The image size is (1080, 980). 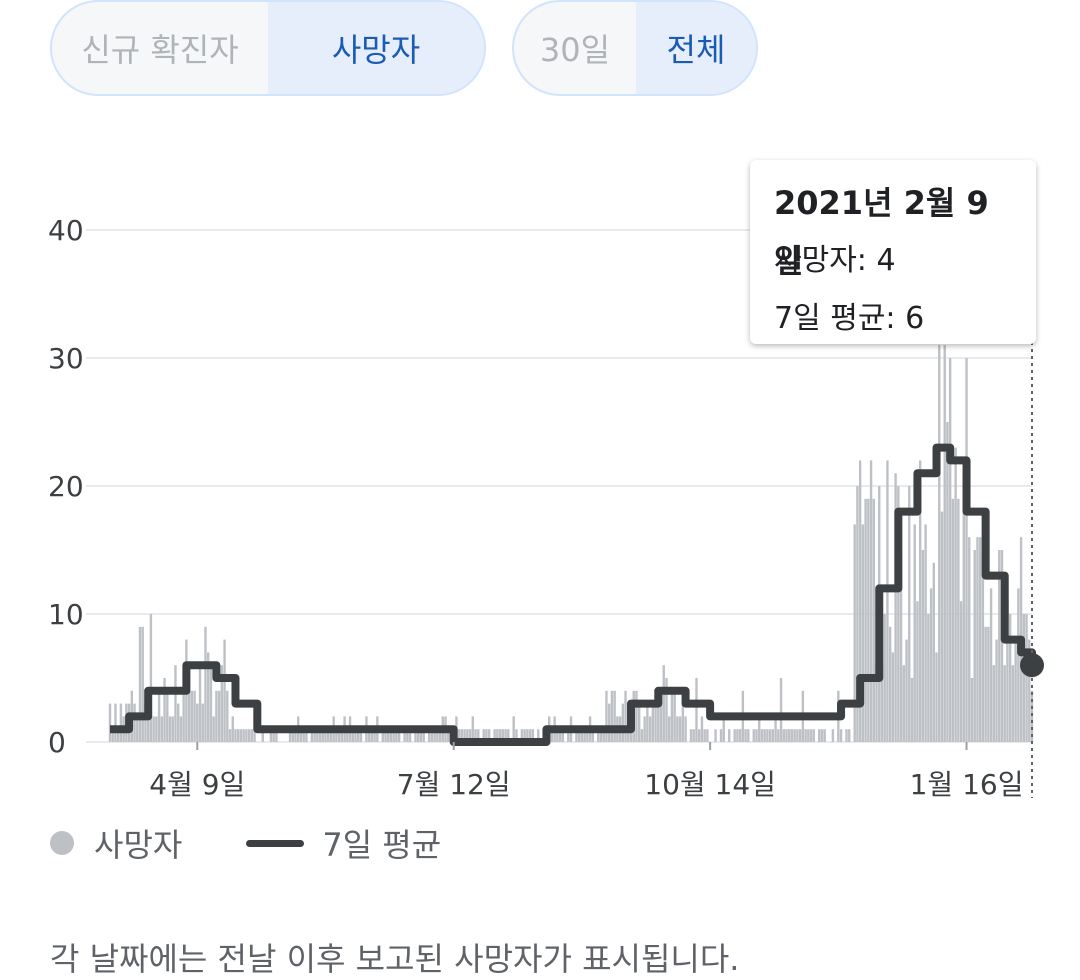 I want to click on x-tick-label: 1월 16일, so click(x=967, y=784).